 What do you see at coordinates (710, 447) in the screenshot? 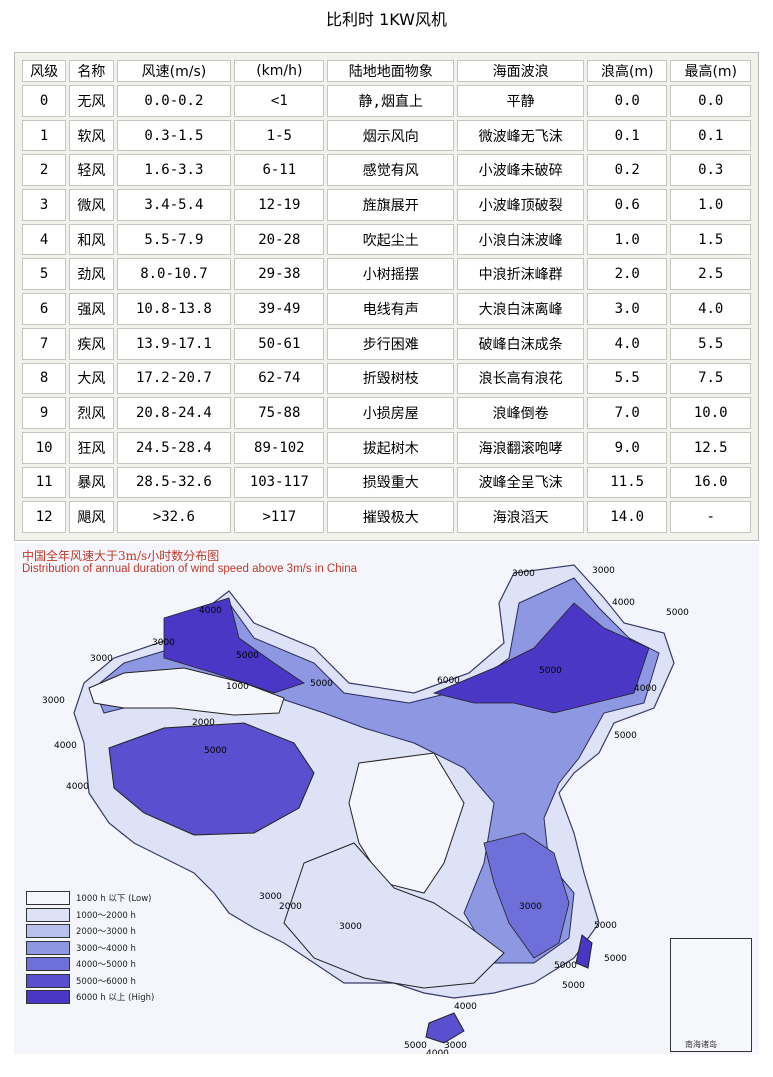
I see `table-cell: 12.5` at bounding box center [710, 447].